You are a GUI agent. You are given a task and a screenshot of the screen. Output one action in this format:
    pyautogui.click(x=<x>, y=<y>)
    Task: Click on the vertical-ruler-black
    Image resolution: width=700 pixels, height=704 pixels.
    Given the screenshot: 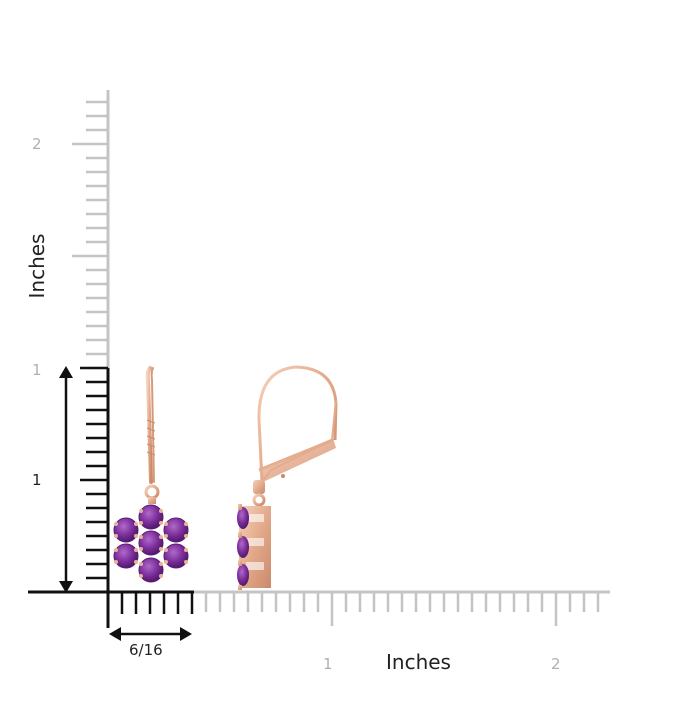 What is the action you would take?
    pyautogui.click(x=95, y=497)
    